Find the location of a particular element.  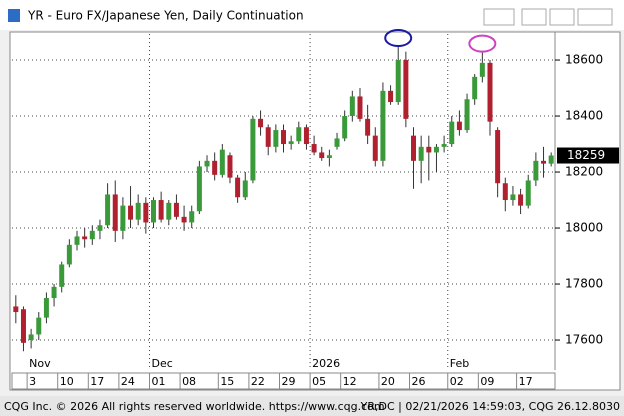

month-label: Nov is located at coordinates (40, 363).